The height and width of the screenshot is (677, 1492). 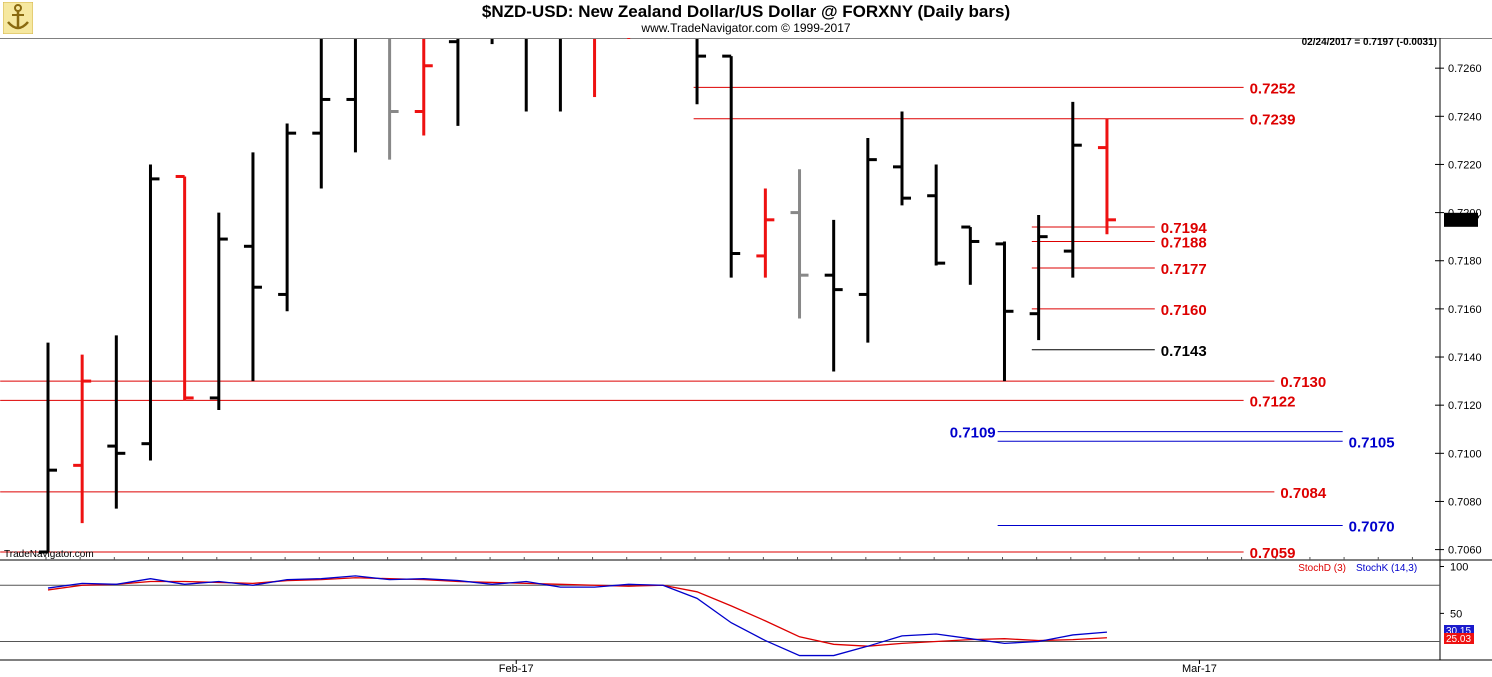 I want to click on last-price-box, so click(x=1461, y=219).